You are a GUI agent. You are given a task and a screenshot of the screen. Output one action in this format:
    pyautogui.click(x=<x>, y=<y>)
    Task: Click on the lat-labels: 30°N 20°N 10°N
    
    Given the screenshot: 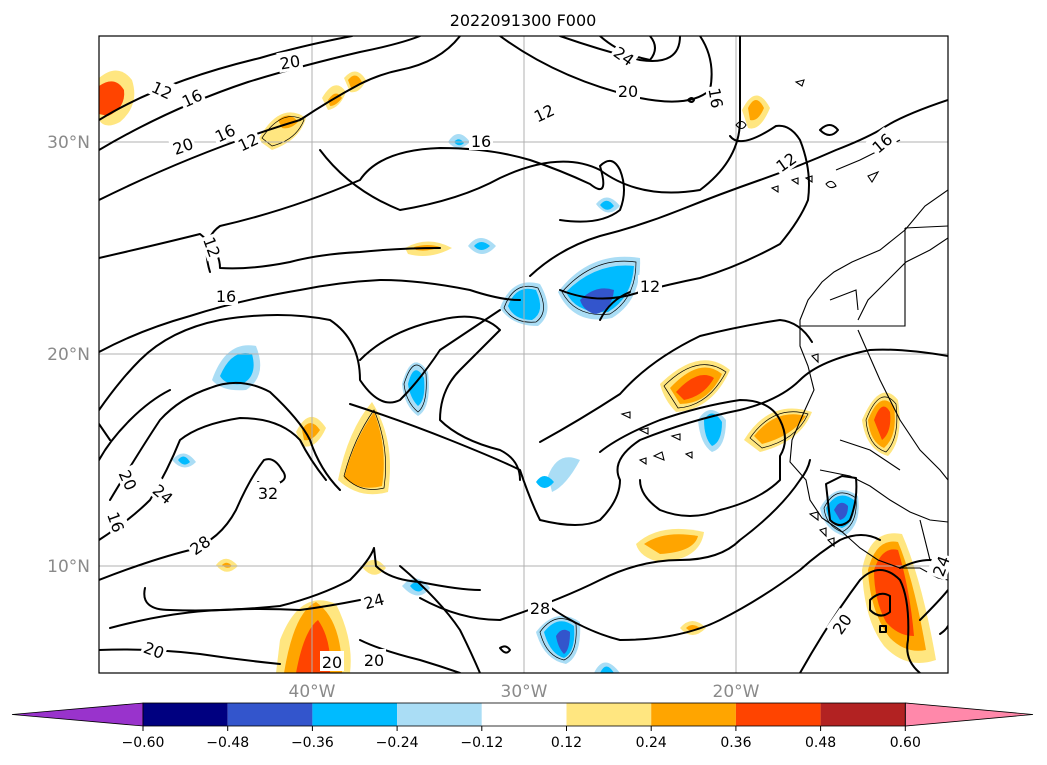 What is the action you would take?
    pyautogui.click(x=68, y=355)
    